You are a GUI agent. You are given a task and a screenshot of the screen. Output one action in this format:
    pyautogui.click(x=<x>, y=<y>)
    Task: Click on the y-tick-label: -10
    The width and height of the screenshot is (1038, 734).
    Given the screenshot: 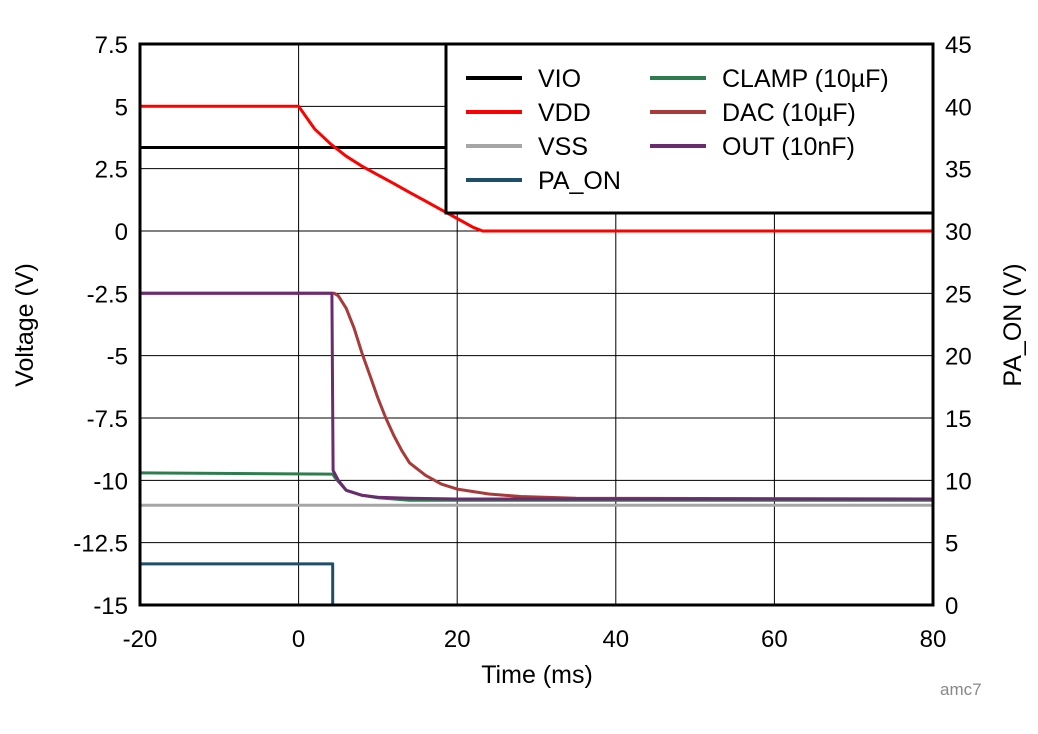 What is the action you would take?
    pyautogui.click(x=110, y=481)
    